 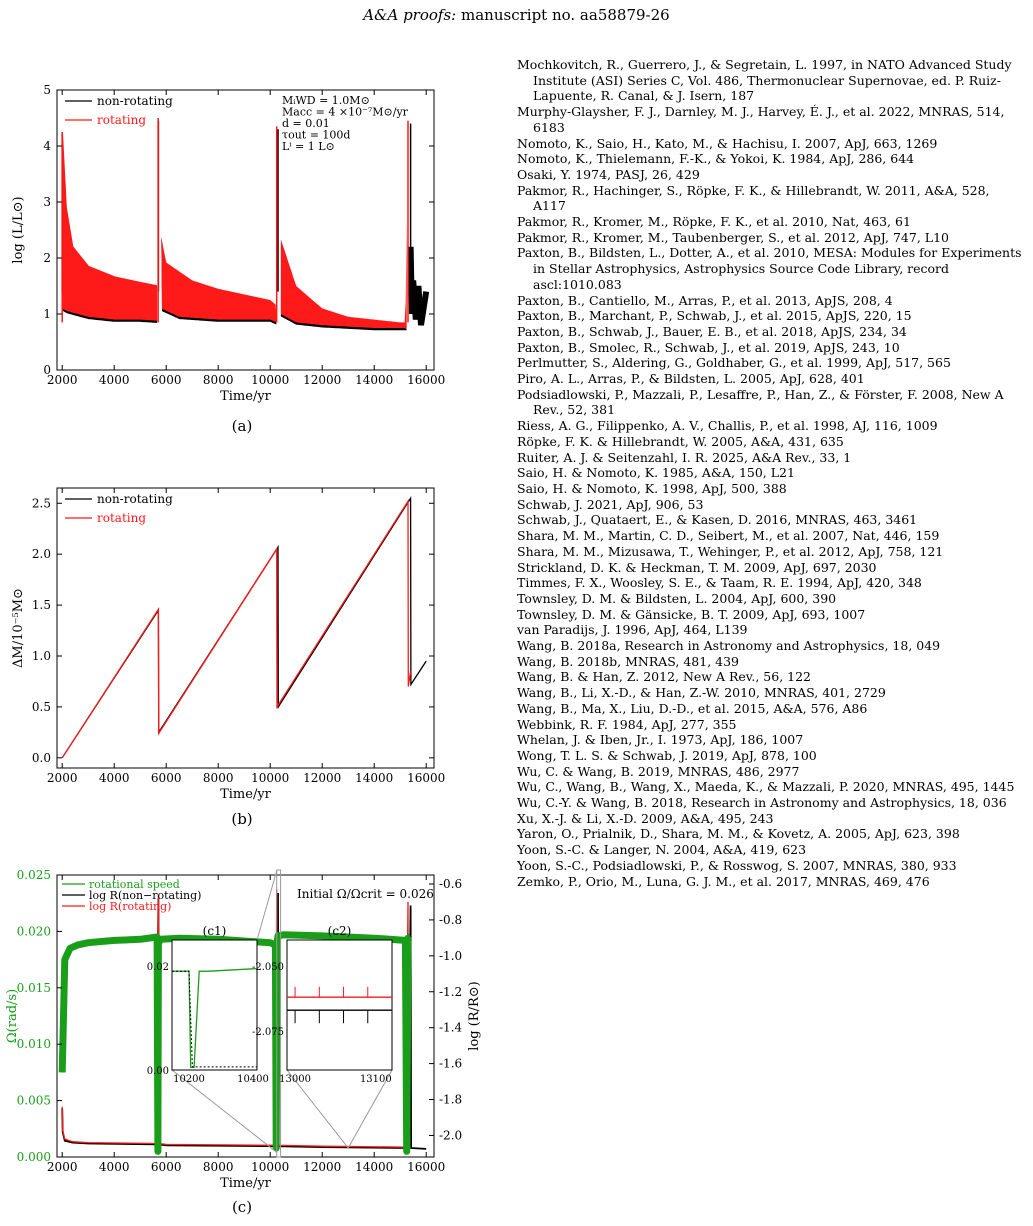 I want to click on journal-name: A&A proofs:, so click(x=410, y=15).